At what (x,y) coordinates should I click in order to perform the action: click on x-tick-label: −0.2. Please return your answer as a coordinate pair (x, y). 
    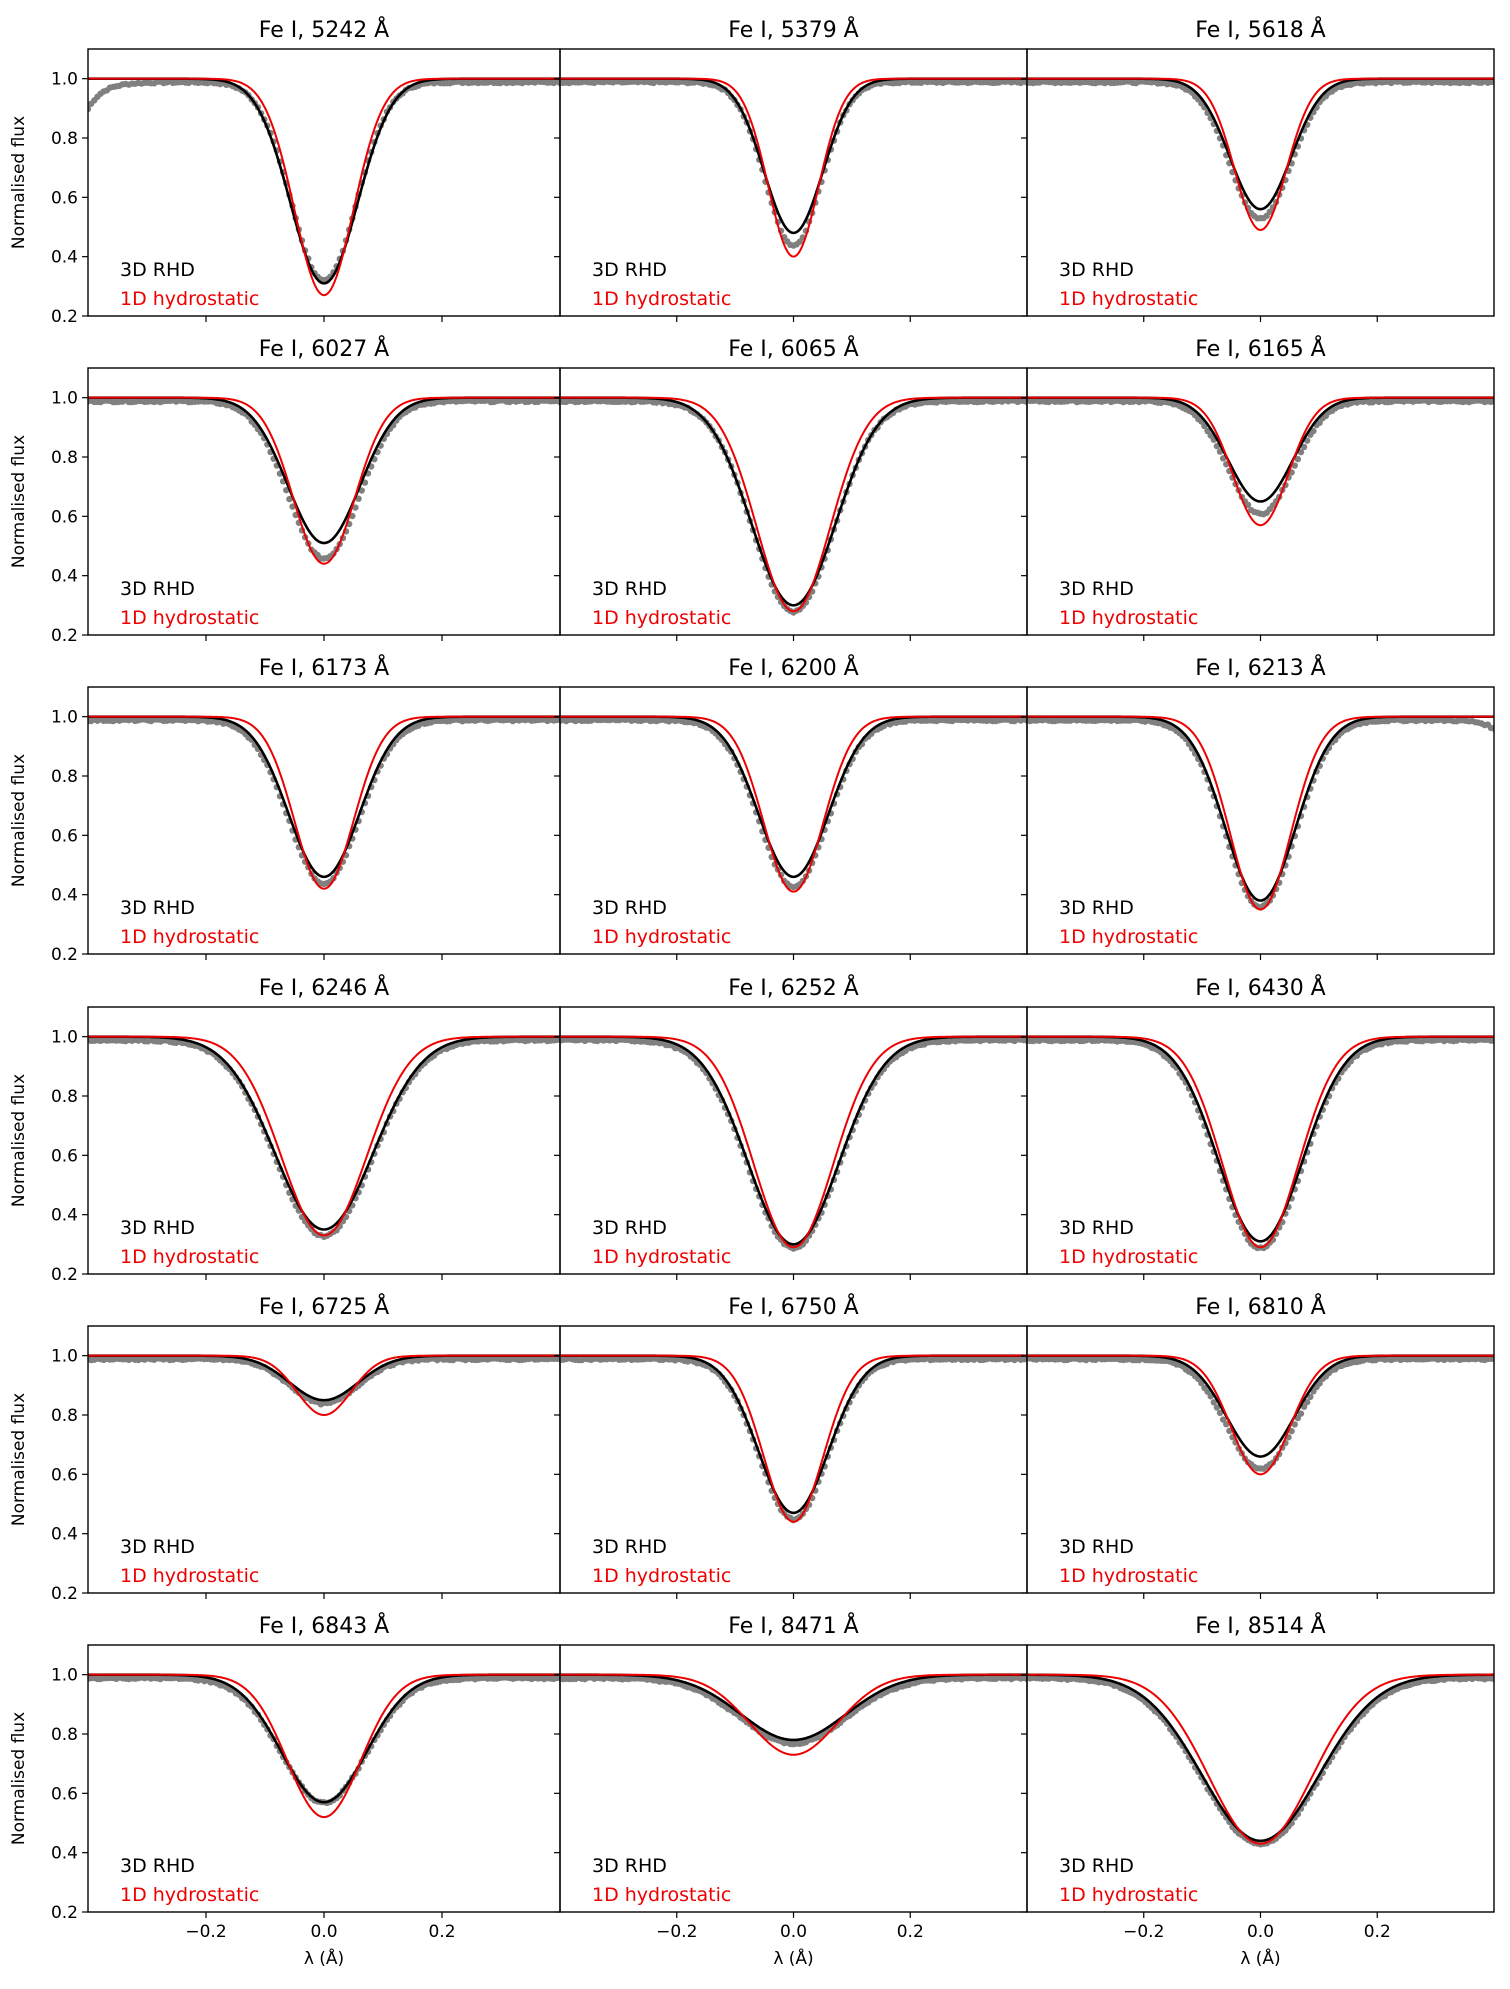
    Looking at the image, I should click on (205, 1932).